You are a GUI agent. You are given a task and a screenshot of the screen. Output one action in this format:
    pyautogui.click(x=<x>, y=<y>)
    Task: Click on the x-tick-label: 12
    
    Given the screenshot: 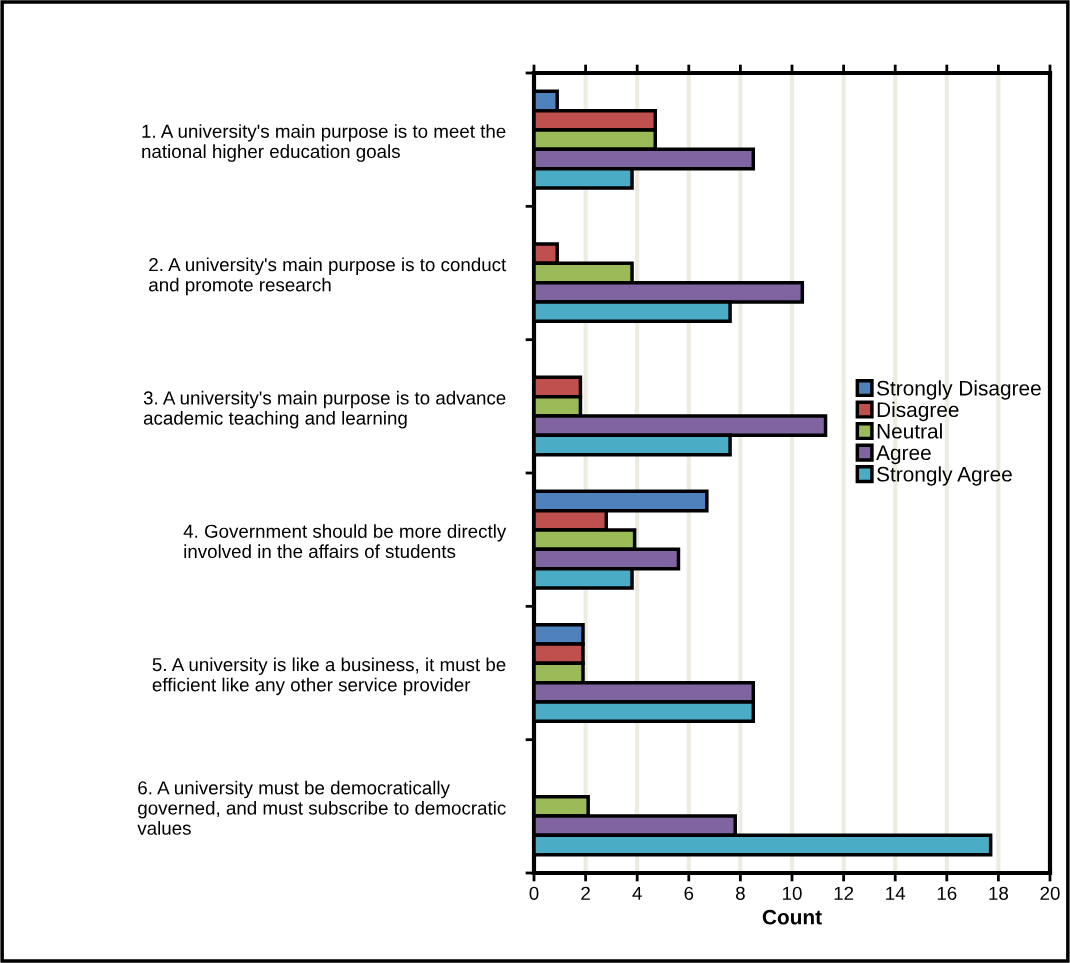 What is the action you would take?
    pyautogui.click(x=844, y=893)
    